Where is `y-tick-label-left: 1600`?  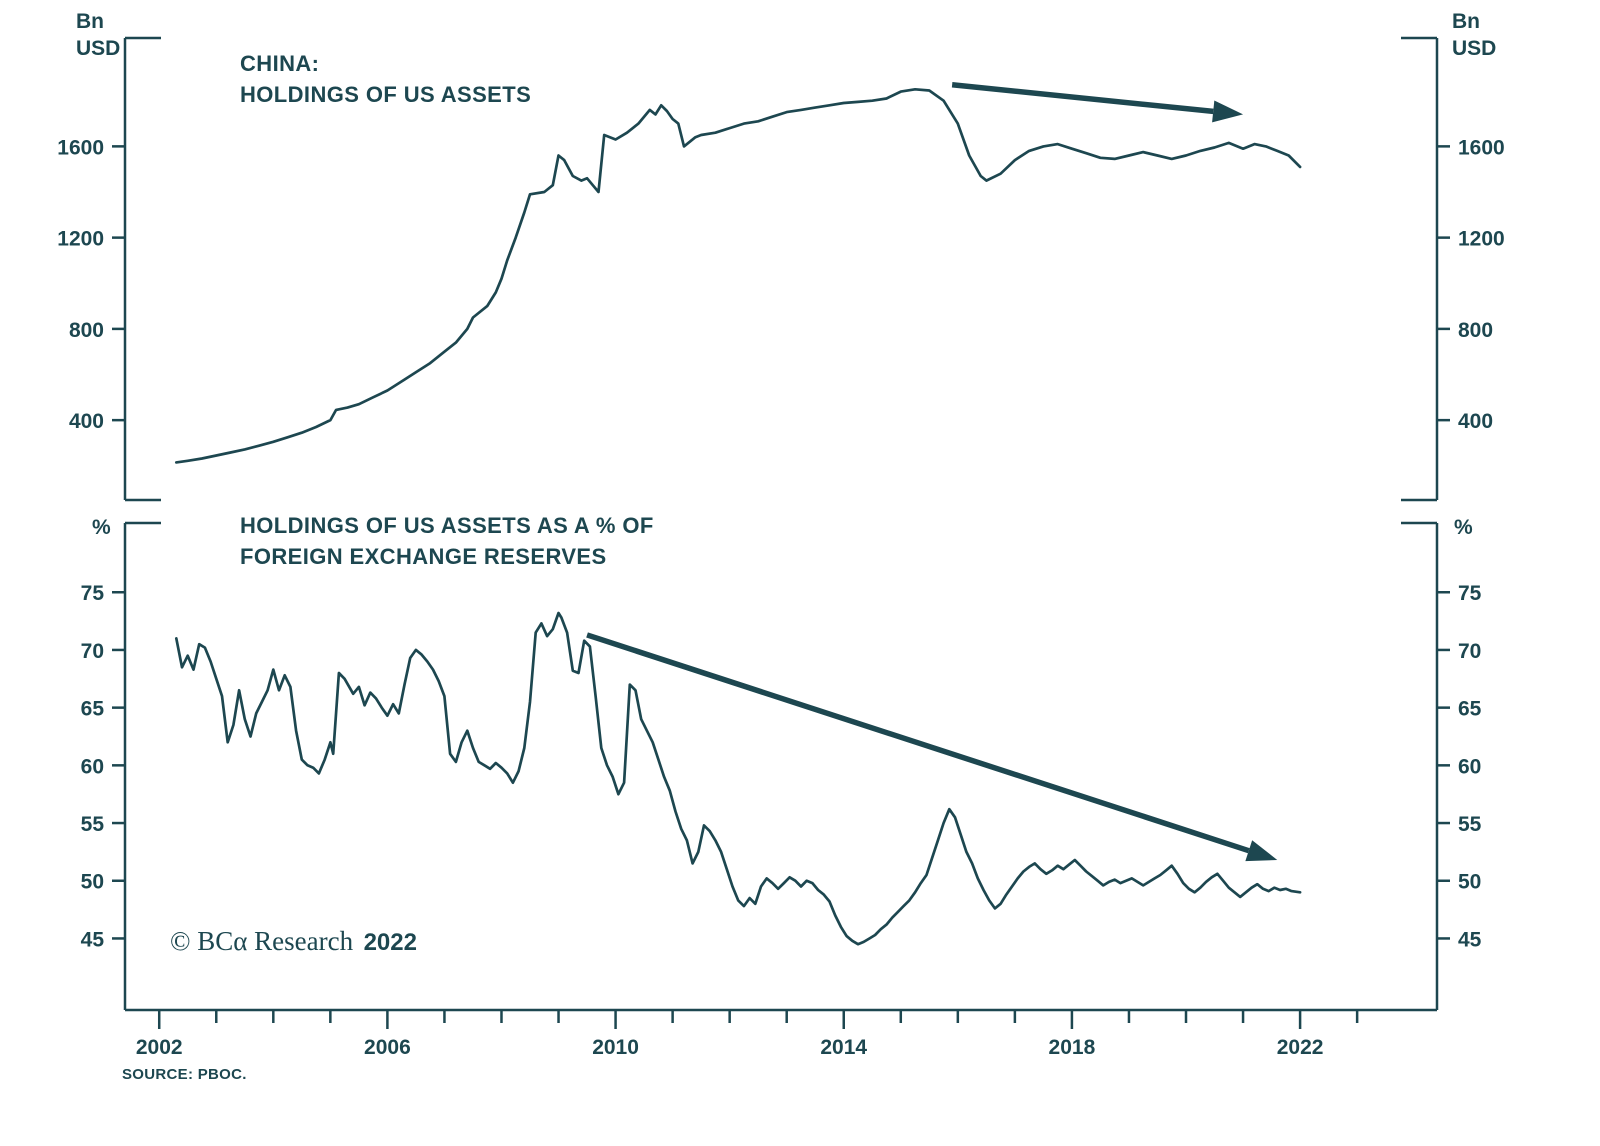
y-tick-label-left: 1600 is located at coordinates (80, 147).